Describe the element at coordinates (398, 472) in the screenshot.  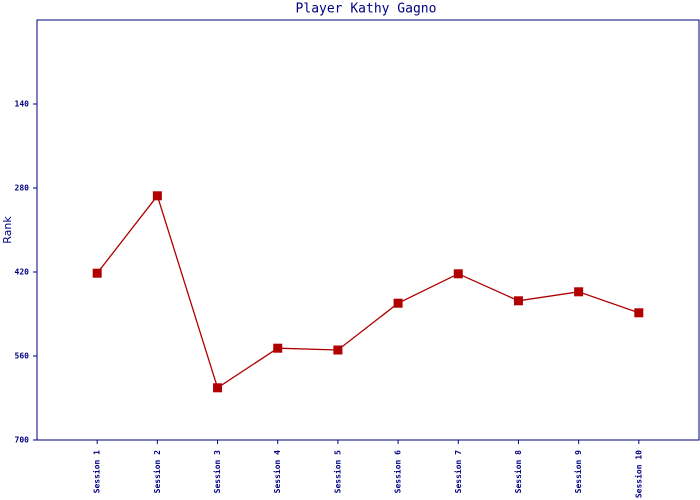
I see `x-tick-label: Session 6` at that location.